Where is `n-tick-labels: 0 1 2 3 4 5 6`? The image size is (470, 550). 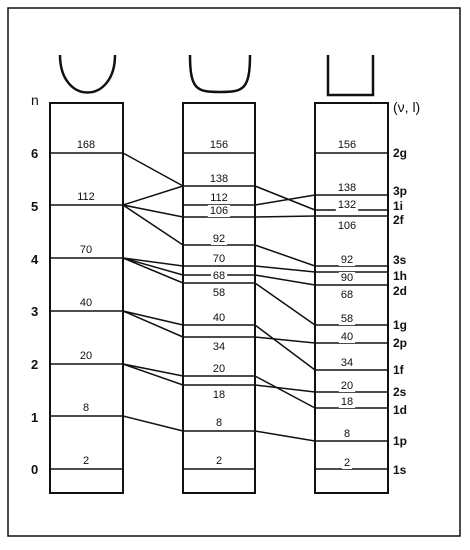 n-tick-labels: 0 1 2 3 4 5 6 is located at coordinates (35, 311).